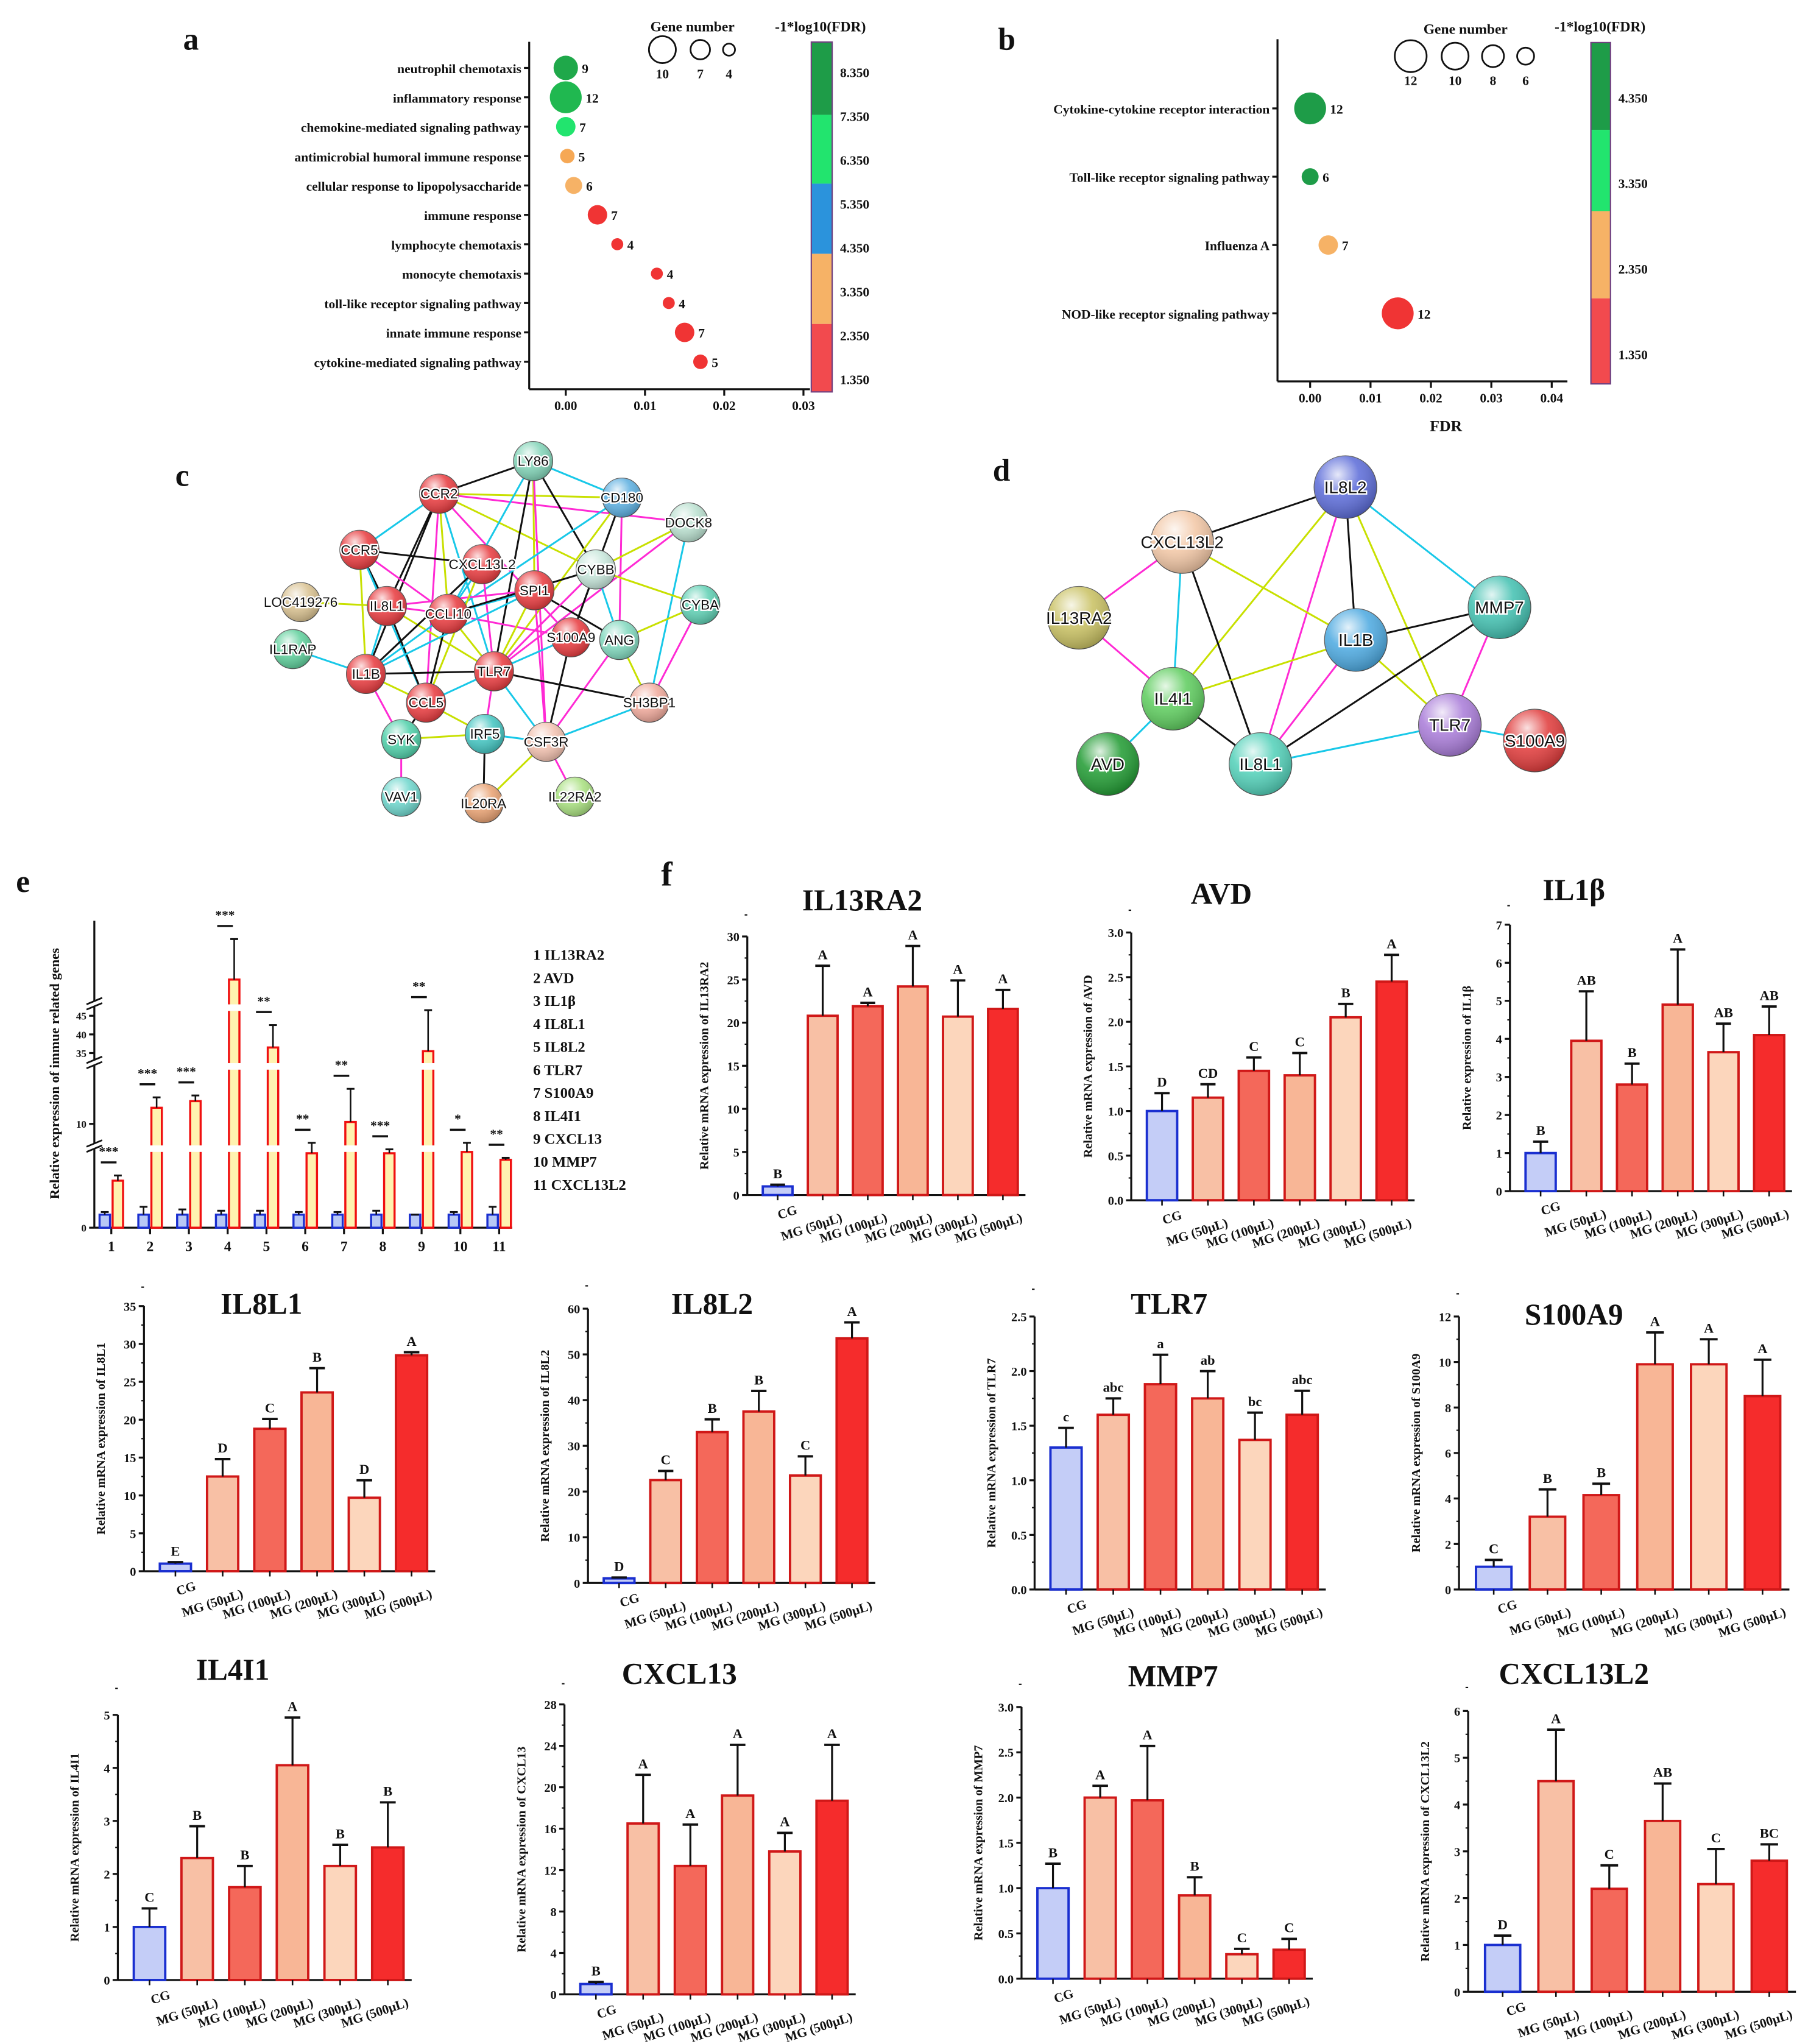  I want to click on network-node: LY86, so click(533, 461).